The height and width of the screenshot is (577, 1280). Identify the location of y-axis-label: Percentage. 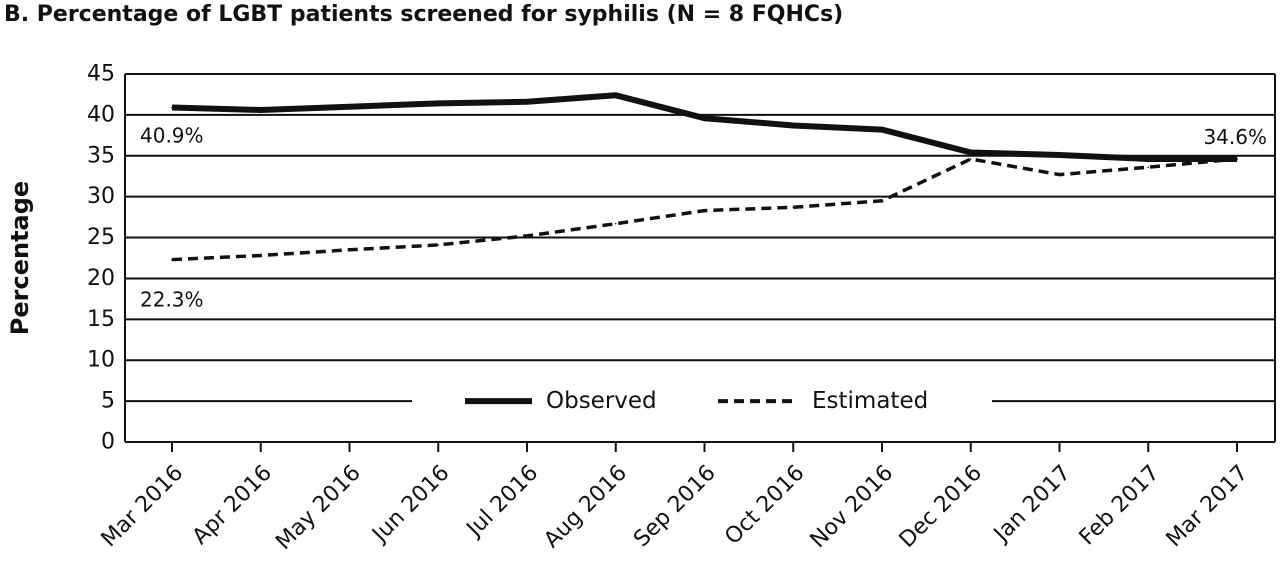
(20, 258).